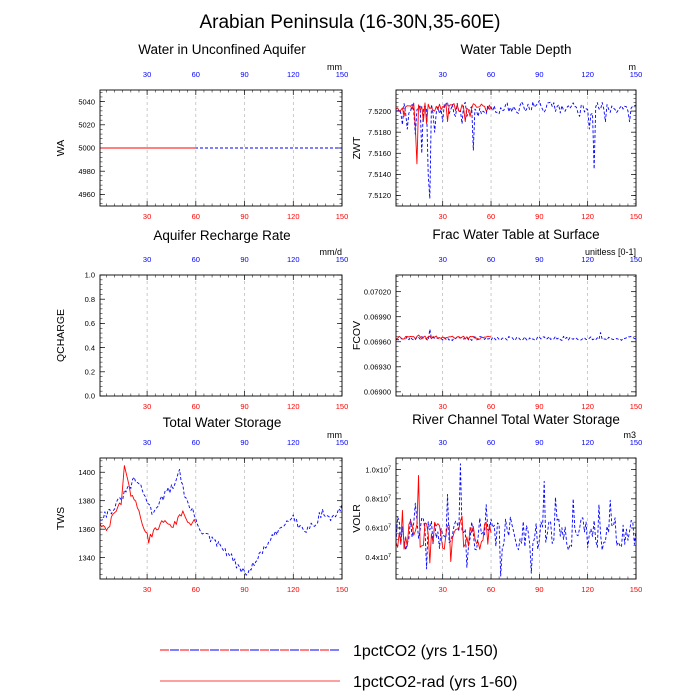  I want to click on y-axis-label: TWS, so click(61, 518).